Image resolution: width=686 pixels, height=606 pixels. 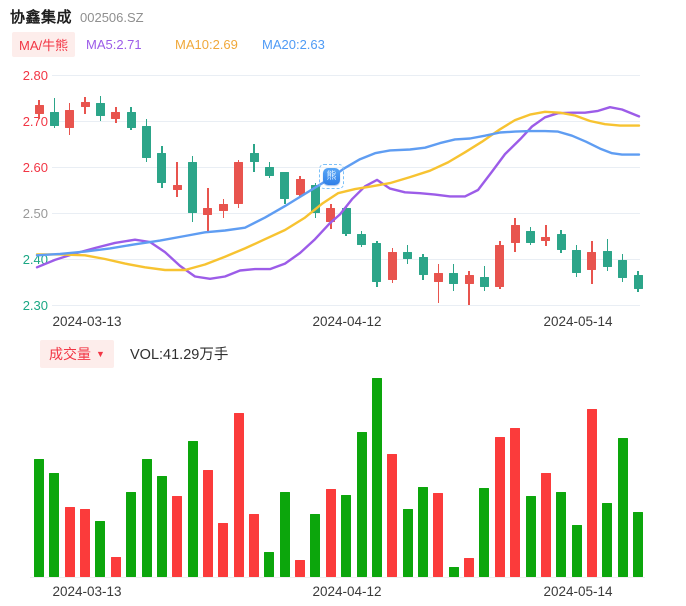 I want to click on stock-name: 协鑫集成, so click(x=41, y=17).